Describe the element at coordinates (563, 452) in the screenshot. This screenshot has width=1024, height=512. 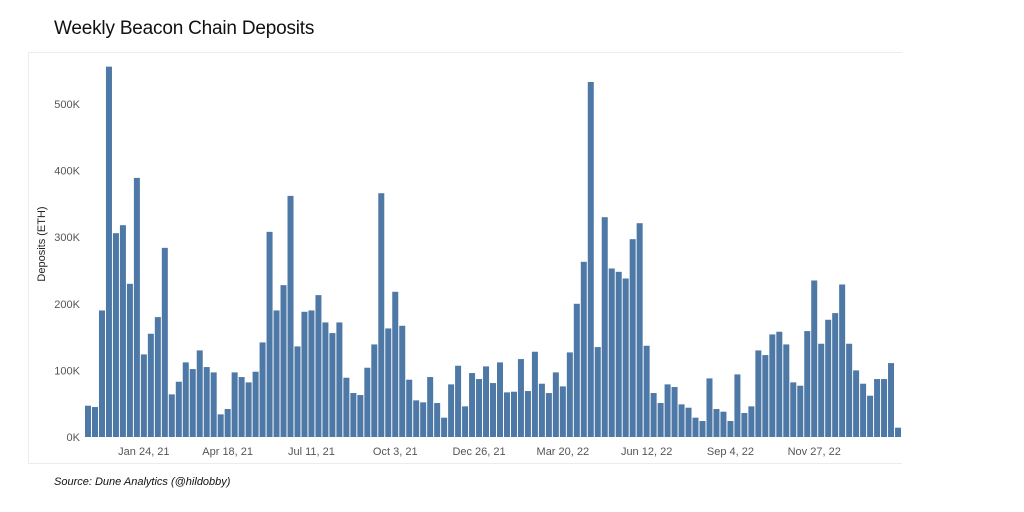
I see `x-tick-label: Mar 20, 22` at that location.